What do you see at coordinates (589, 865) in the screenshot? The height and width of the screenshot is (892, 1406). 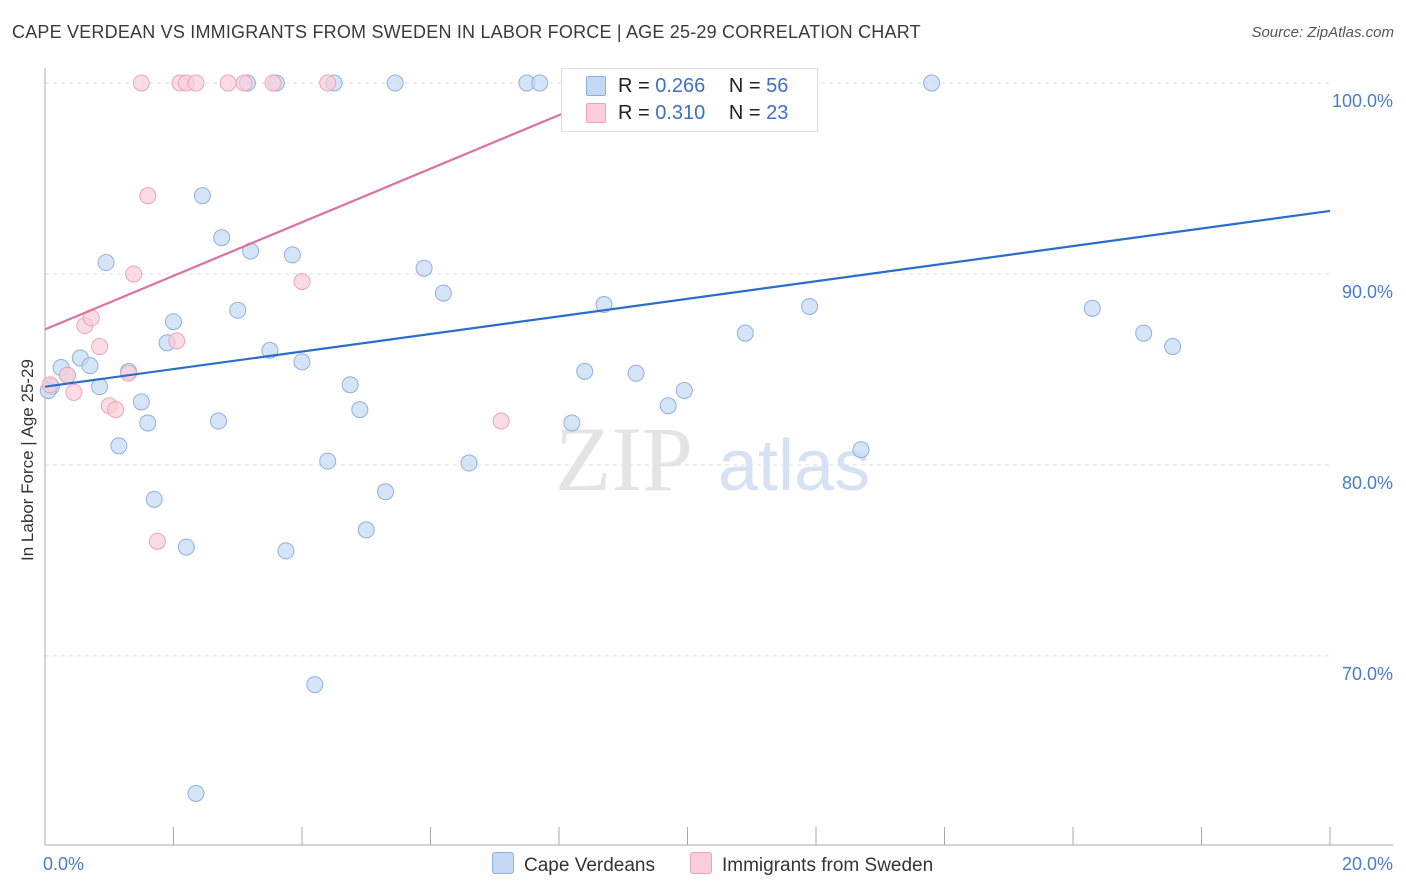 I see `bottom-legend-label: Cape Verdeans` at bounding box center [589, 865].